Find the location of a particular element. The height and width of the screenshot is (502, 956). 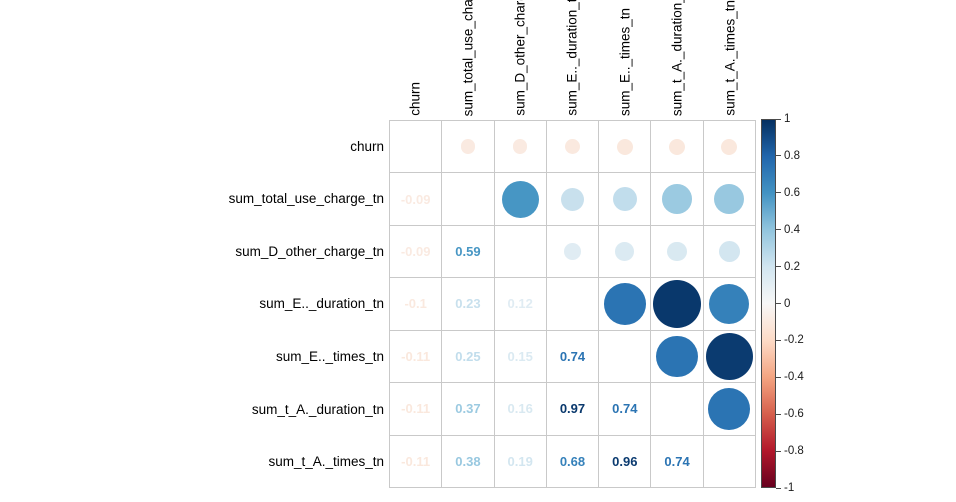

matrix-cell-sum_t_A._times_tn-sum_E.._duration_tn: 0.68 is located at coordinates (572, 461).